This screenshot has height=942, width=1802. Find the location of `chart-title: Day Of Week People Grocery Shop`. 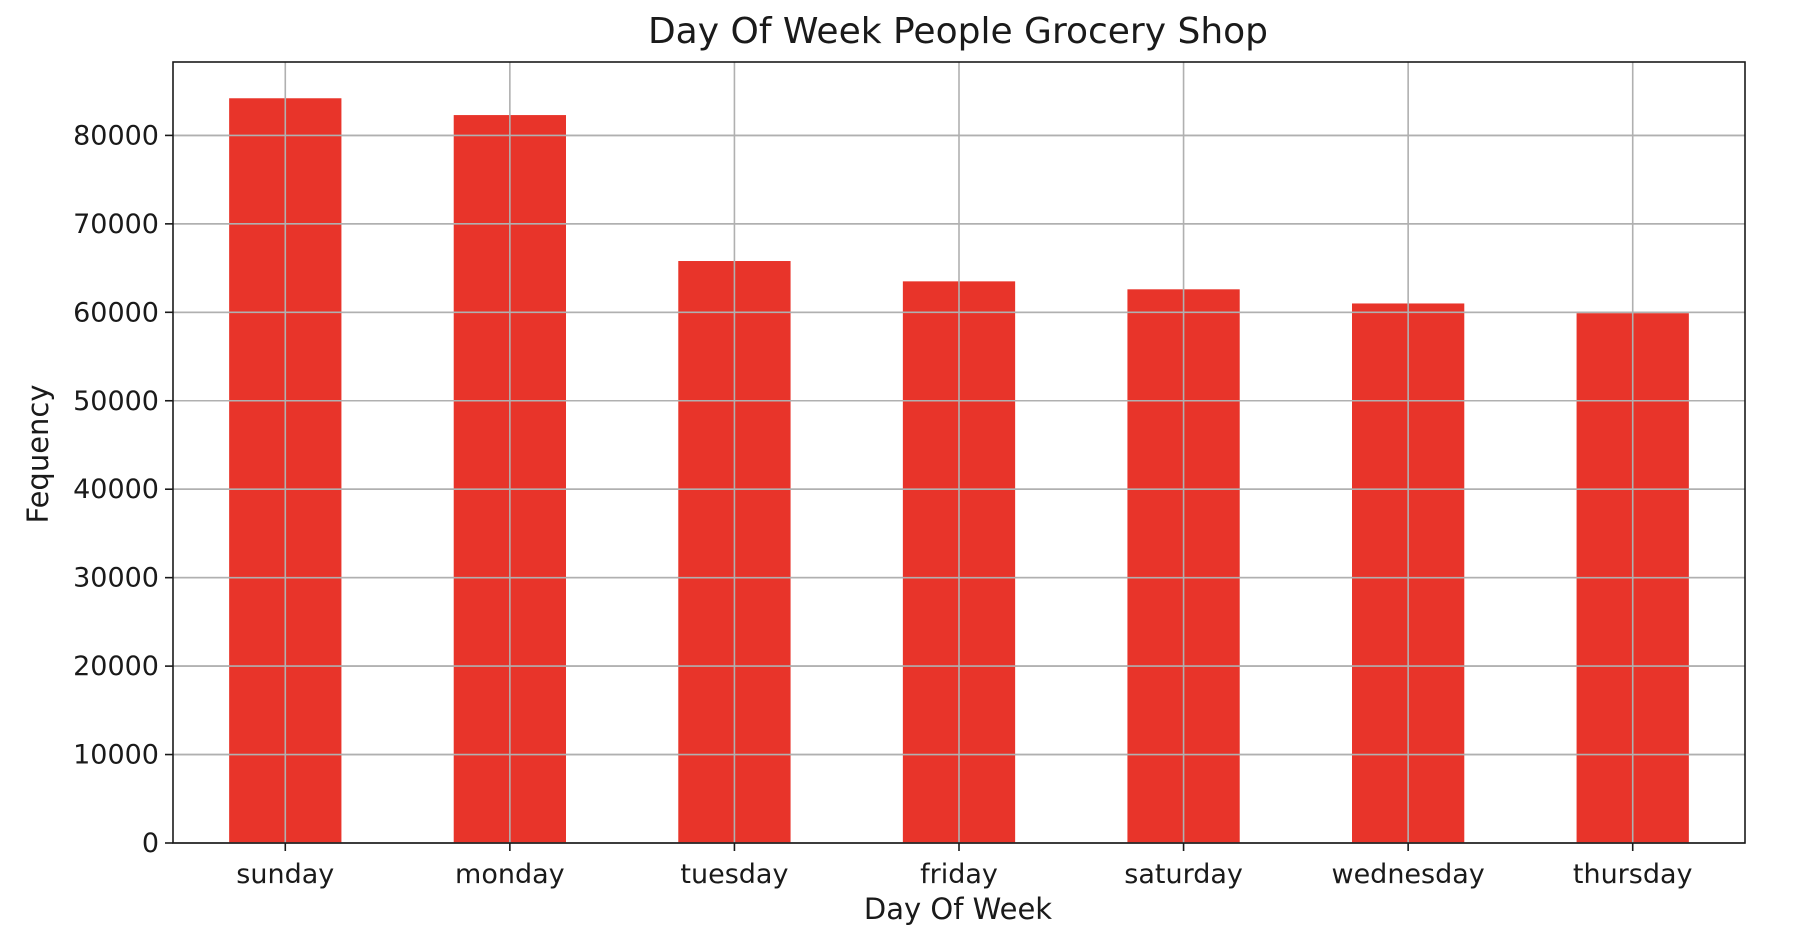

chart-title: Day Of Week People Grocery Shop is located at coordinates (958, 31).